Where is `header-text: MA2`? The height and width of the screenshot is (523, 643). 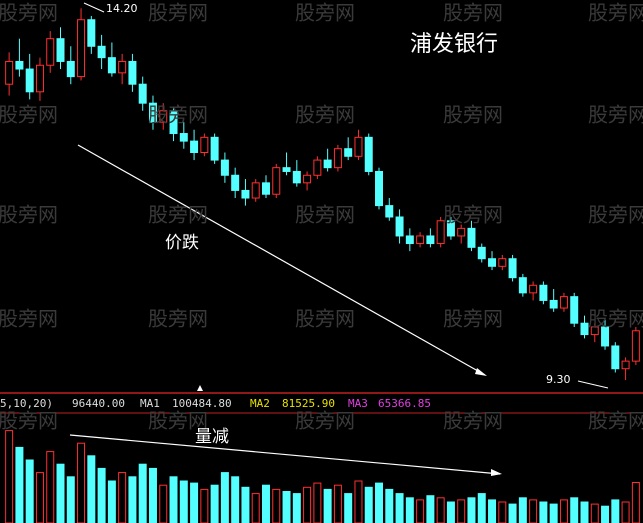 header-text: MA2 is located at coordinates (260, 403).